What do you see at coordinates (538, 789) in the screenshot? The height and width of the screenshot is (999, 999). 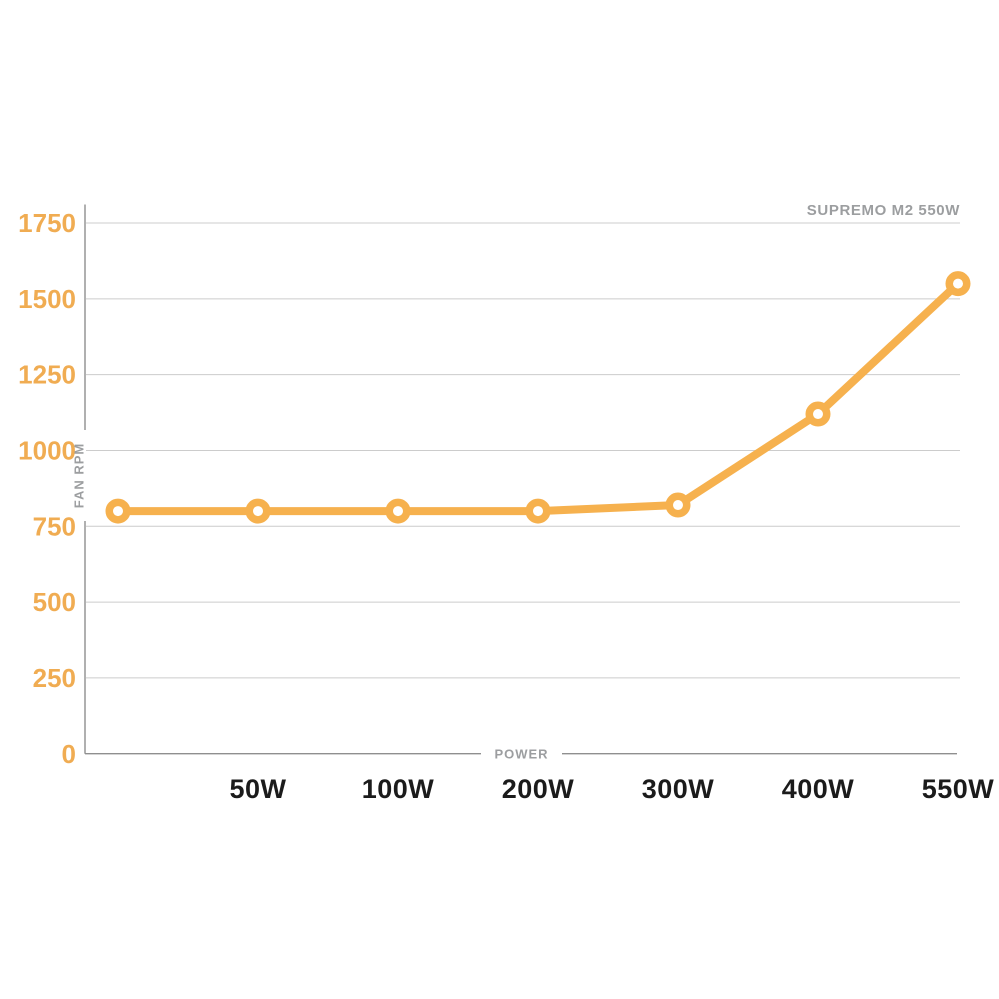 I see `x-axis-tick-label: 200W` at bounding box center [538, 789].